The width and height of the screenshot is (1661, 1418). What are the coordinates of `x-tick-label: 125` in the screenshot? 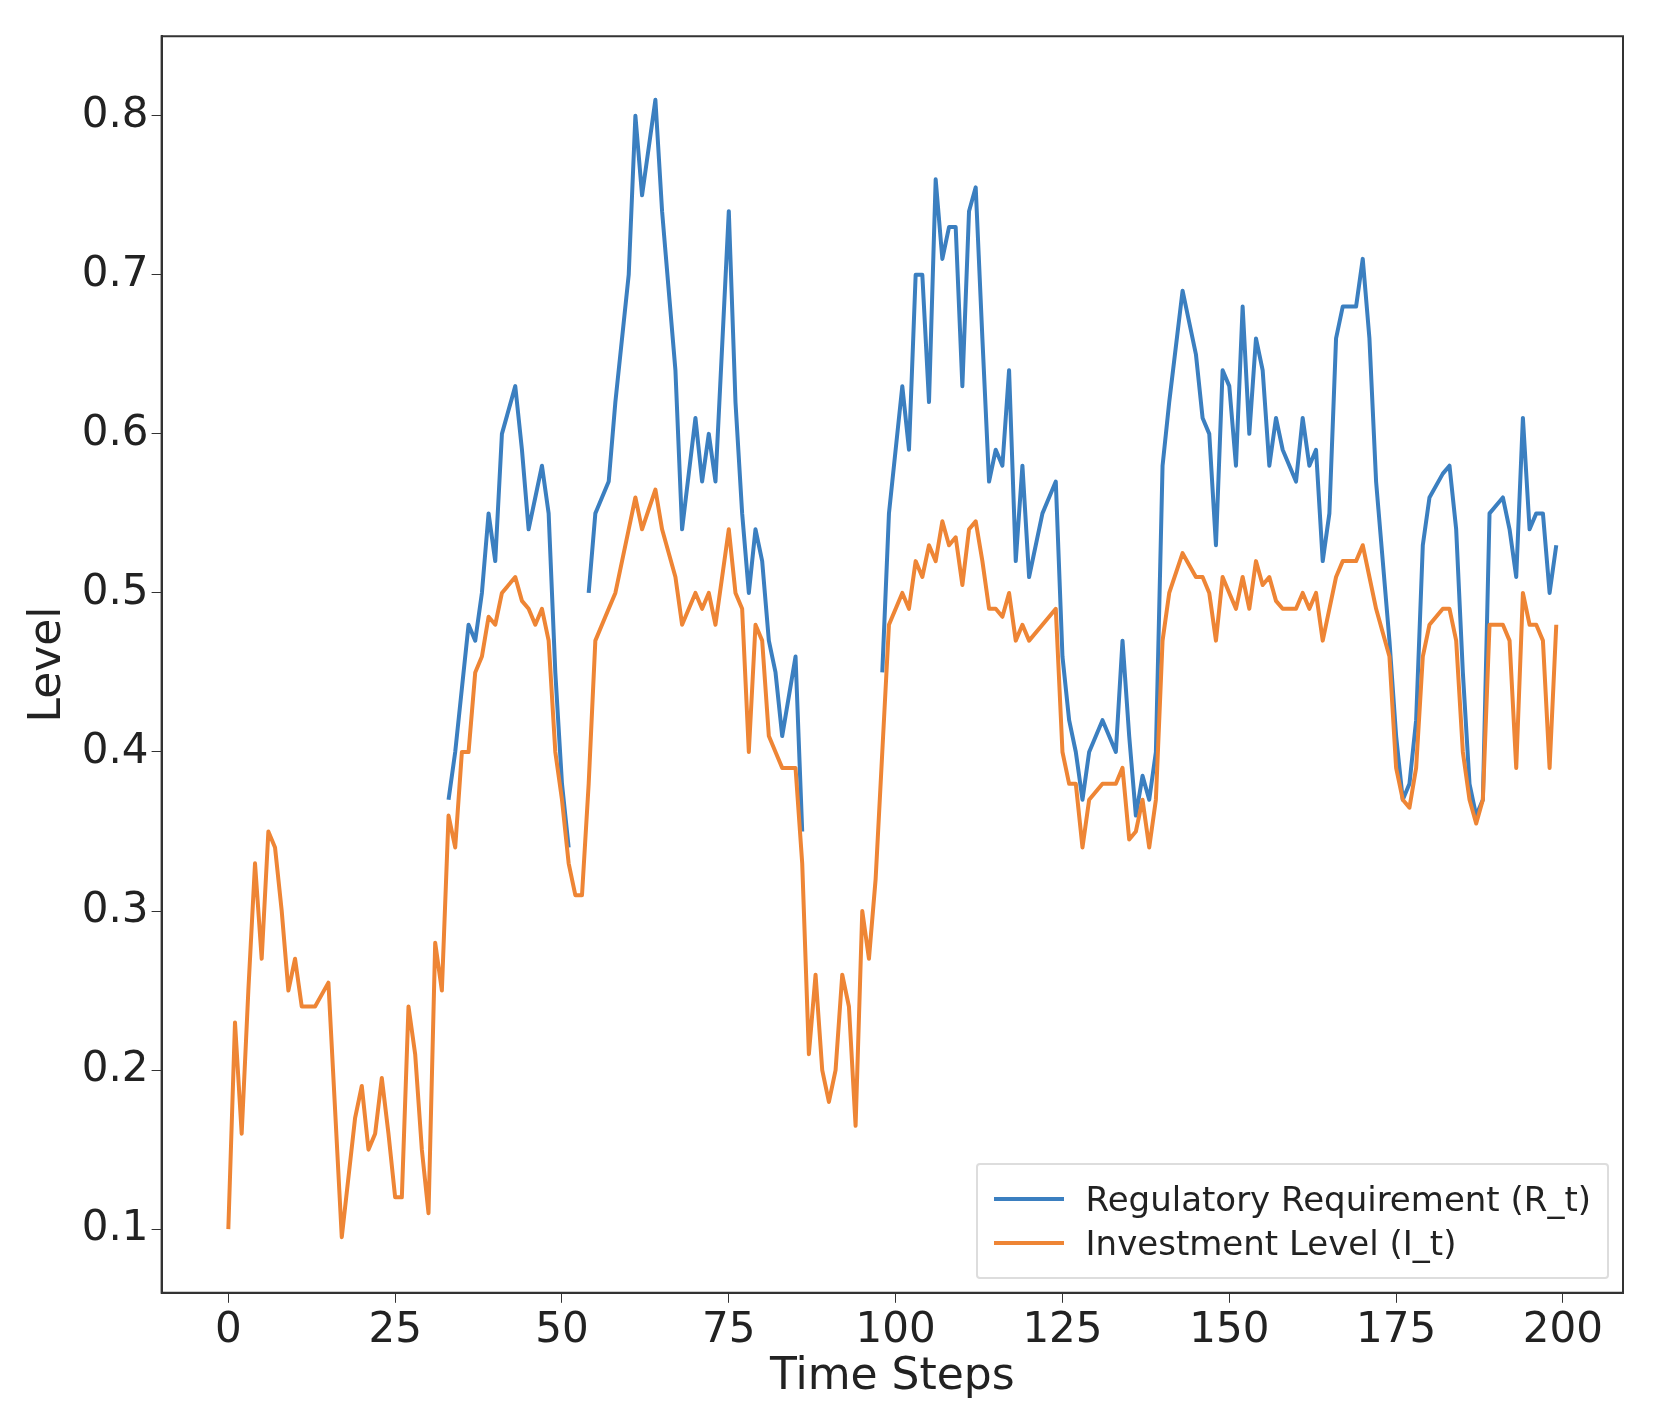 It's located at (1062, 1327).